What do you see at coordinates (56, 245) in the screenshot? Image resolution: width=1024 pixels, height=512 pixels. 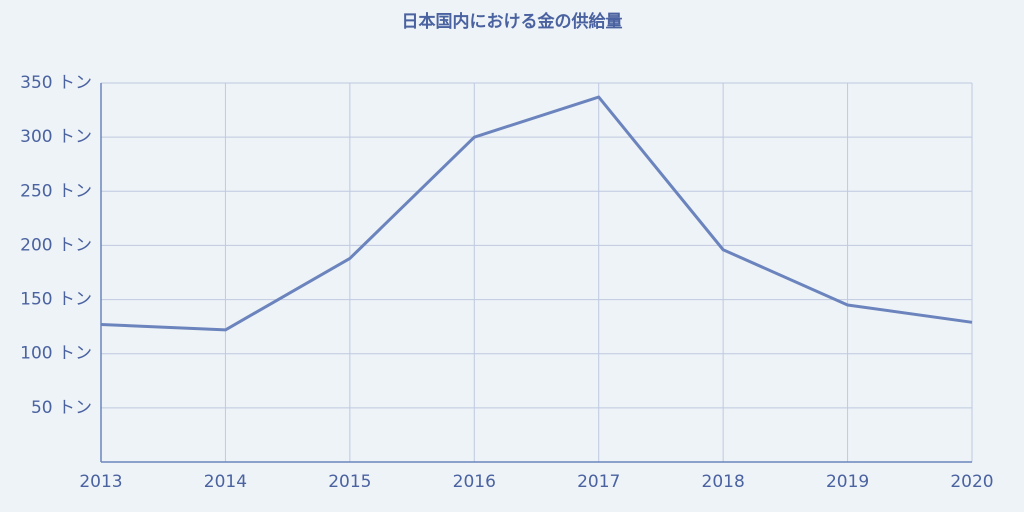 I see `y-tick-label: 200 トン` at bounding box center [56, 245].